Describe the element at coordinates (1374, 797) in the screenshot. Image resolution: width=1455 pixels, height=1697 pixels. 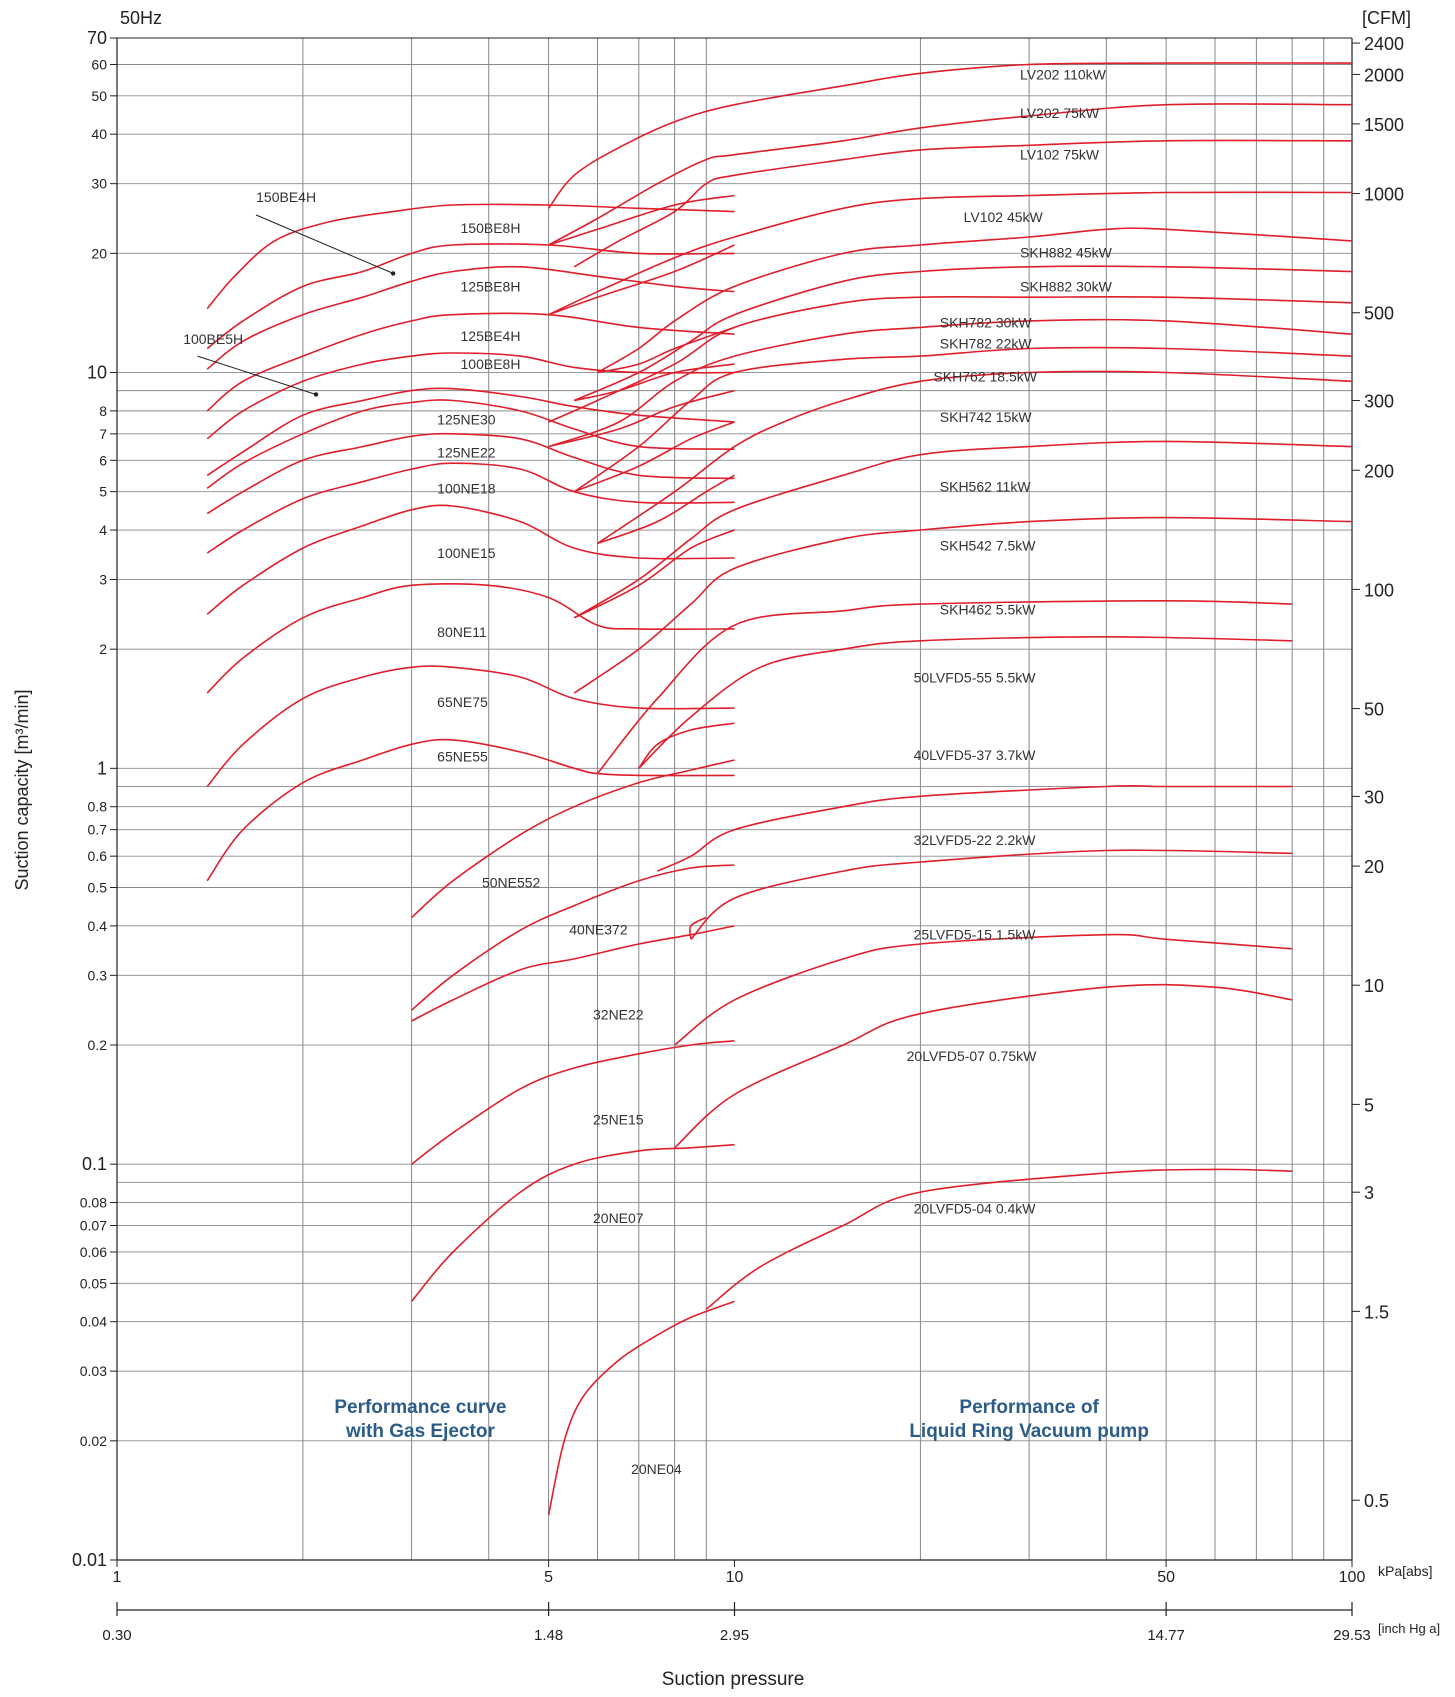
I see `y2-tick-label: 30` at that location.